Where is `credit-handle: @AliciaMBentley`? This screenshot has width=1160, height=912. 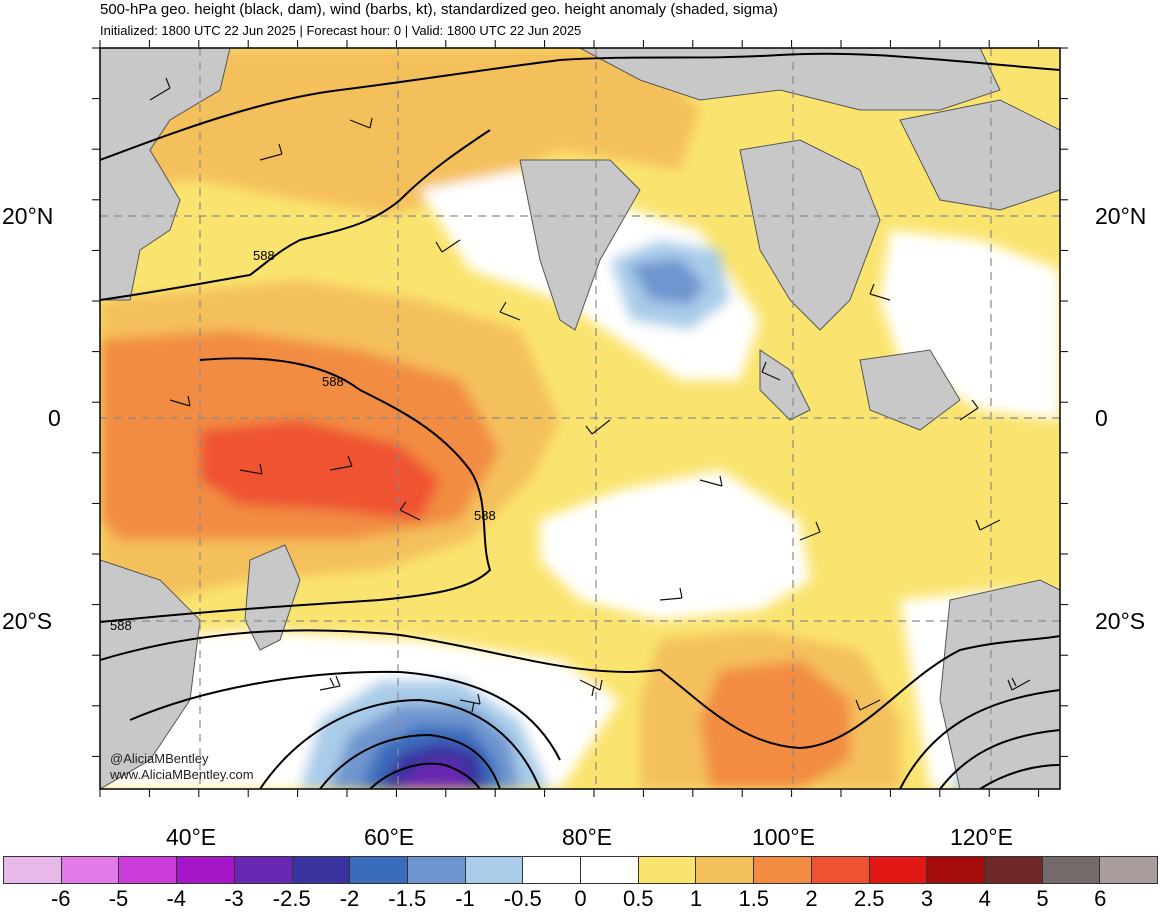
credit-handle: @AliciaMBentley is located at coordinates (159, 758).